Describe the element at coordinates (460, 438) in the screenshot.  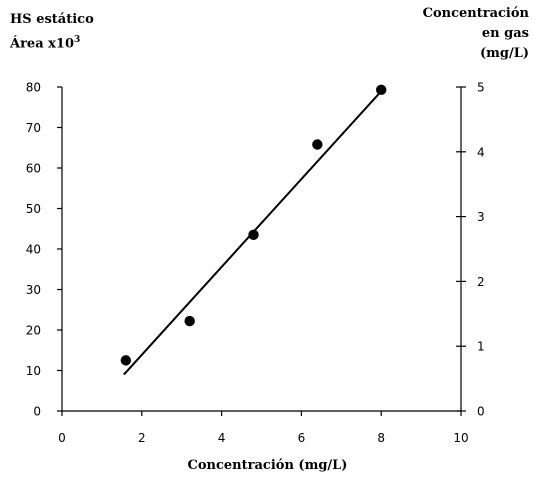
I see `x-tick-label: 10` at that location.